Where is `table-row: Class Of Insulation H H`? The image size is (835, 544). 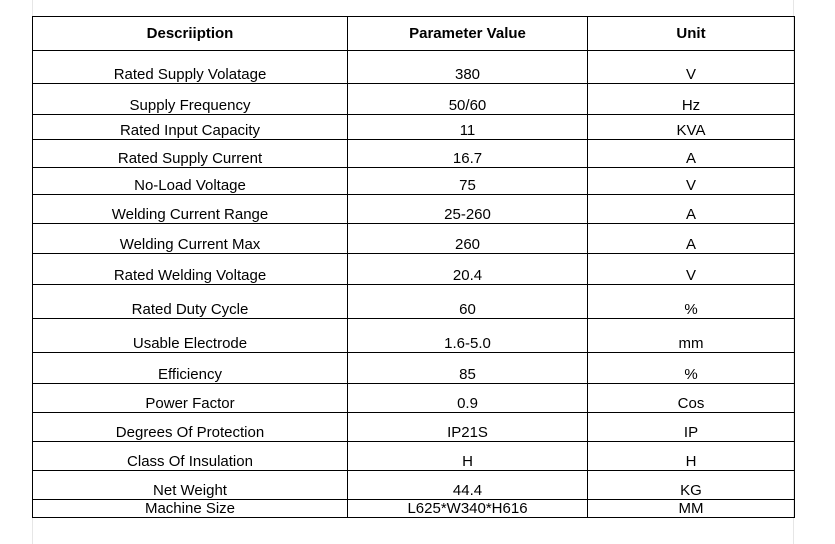 table-row: Class Of Insulation H H is located at coordinates (413, 456).